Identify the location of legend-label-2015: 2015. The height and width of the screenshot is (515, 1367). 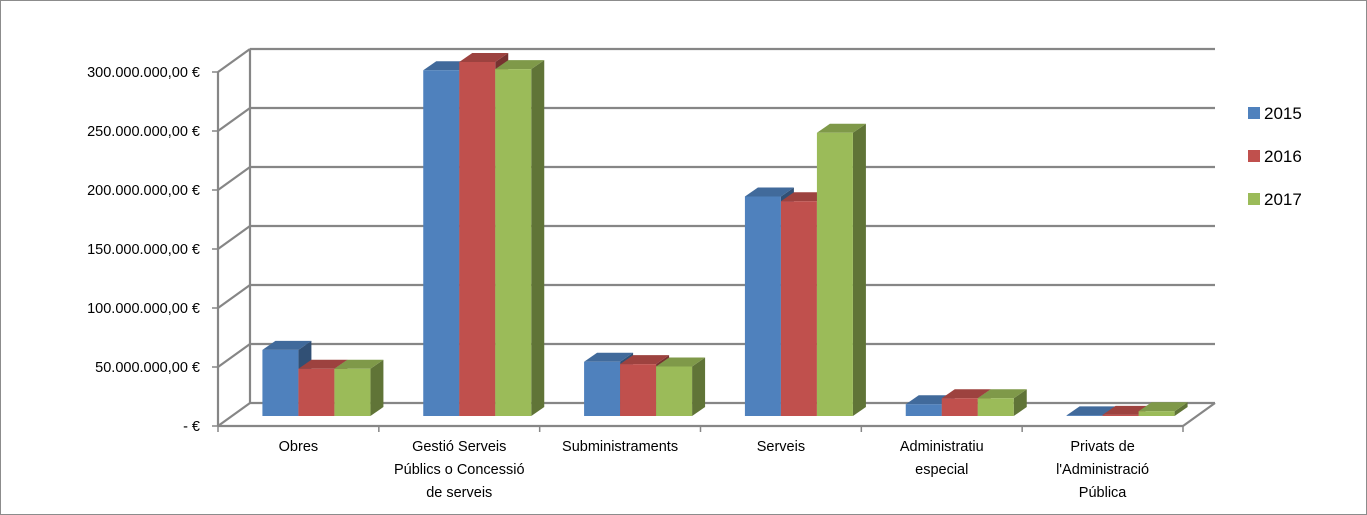
(1283, 113).